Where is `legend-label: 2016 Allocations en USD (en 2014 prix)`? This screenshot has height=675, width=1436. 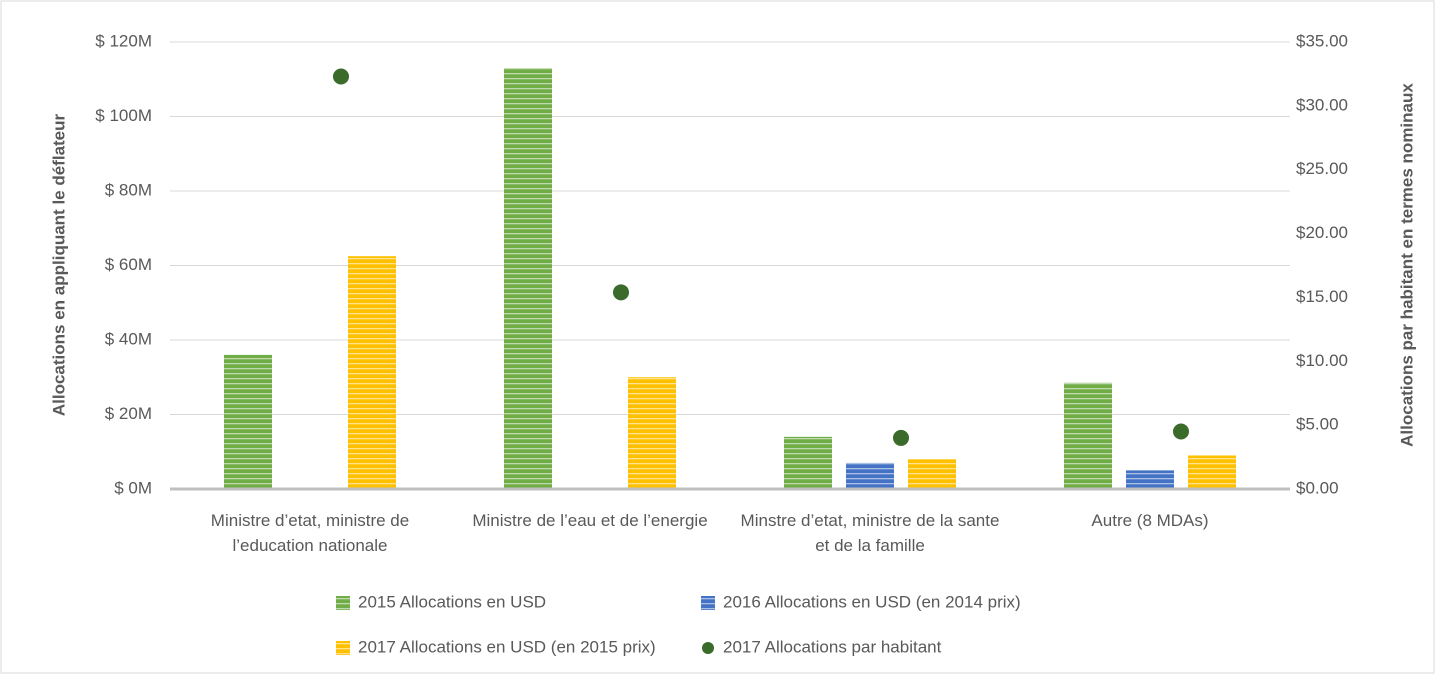 legend-label: 2016 Allocations en USD (en 2014 prix) is located at coordinates (872, 601).